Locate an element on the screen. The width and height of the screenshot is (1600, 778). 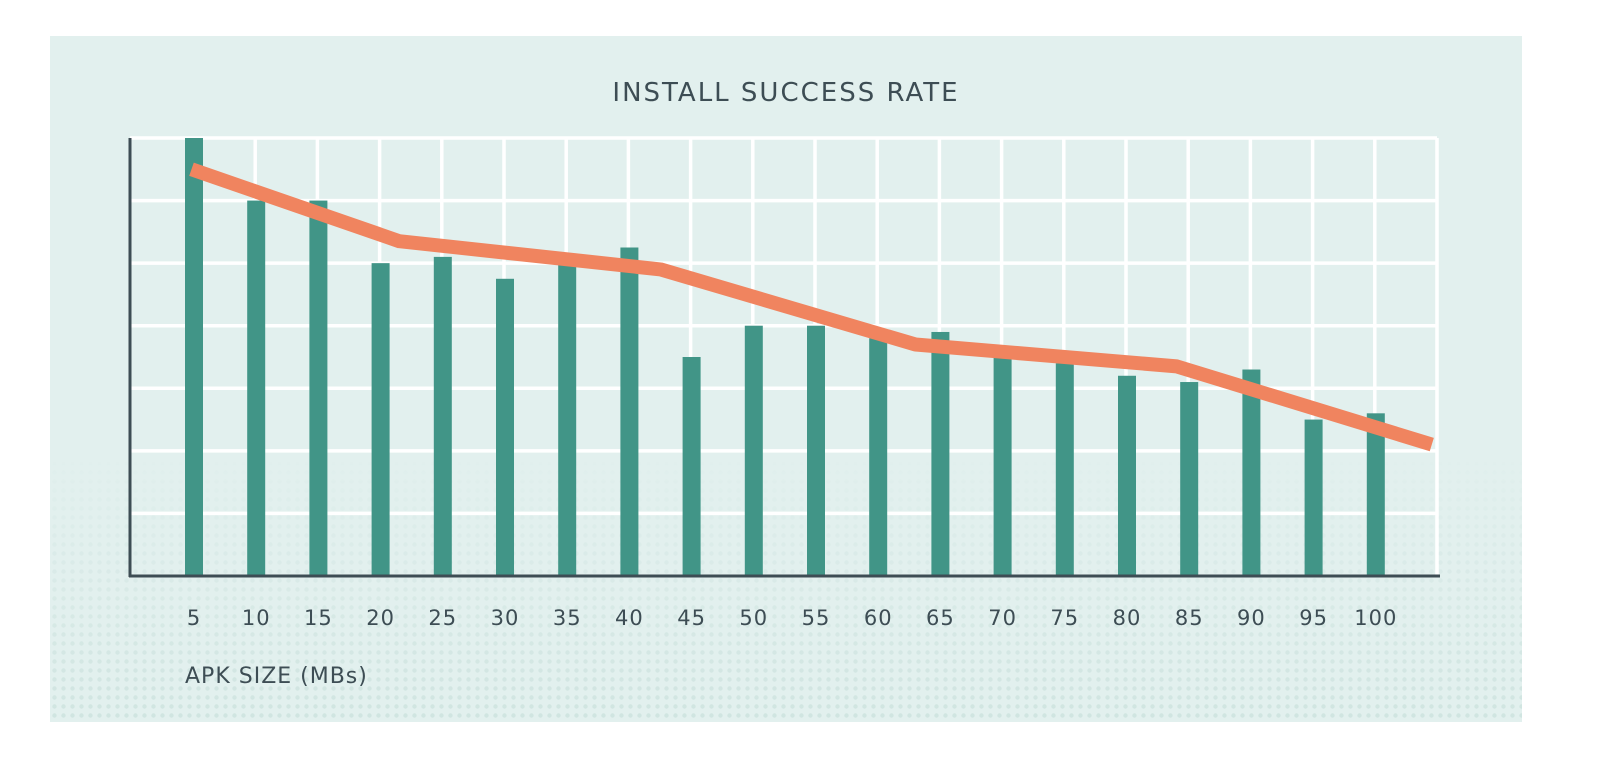
x-tick-label: 90 is located at coordinates (1251, 618).